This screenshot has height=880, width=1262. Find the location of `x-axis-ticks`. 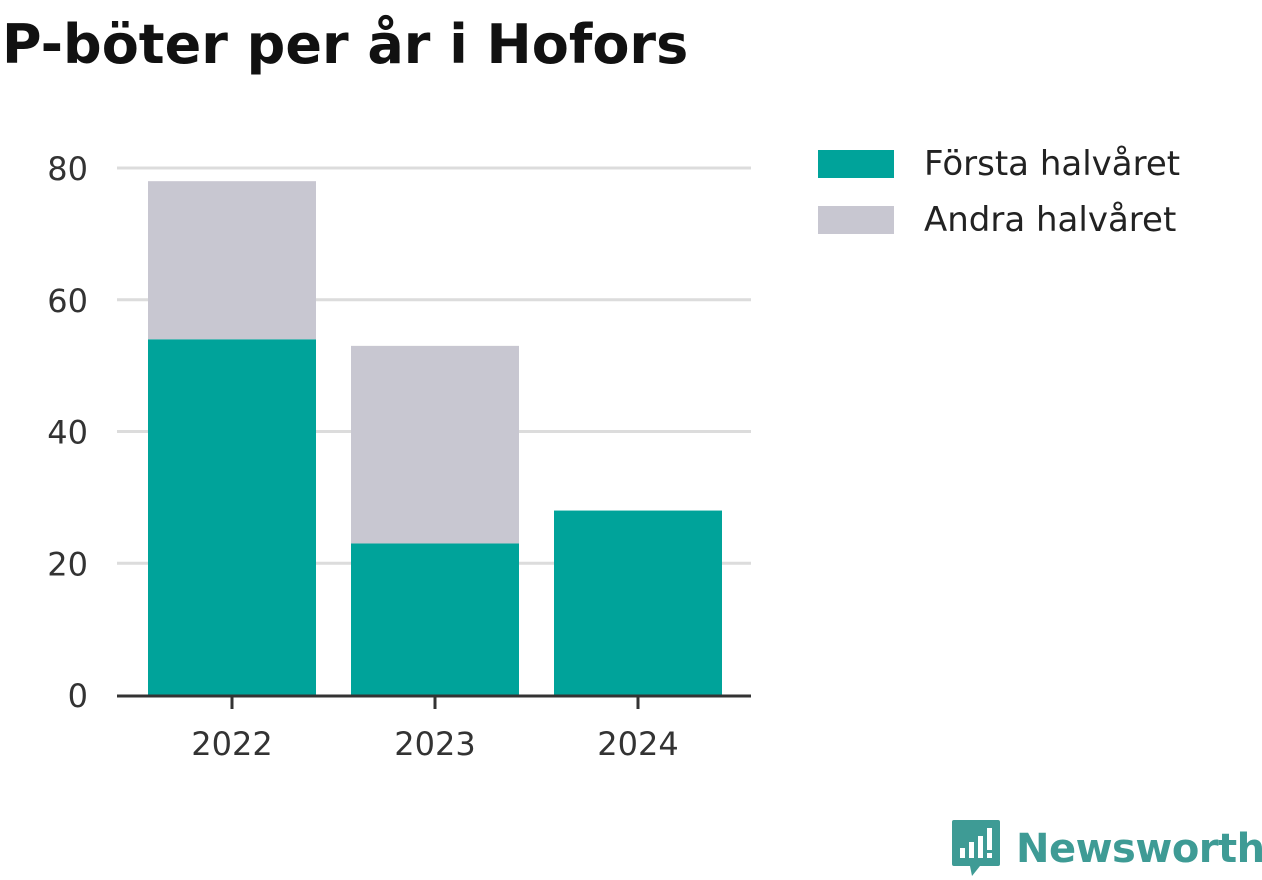

x-axis-ticks is located at coordinates (435, 702).